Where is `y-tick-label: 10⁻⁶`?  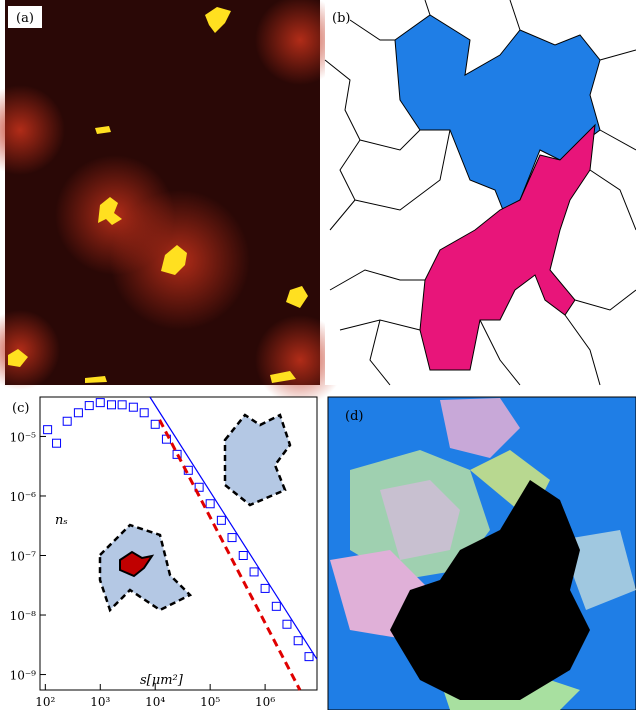
y-tick-label: 10⁻⁶ is located at coordinates (23, 497).